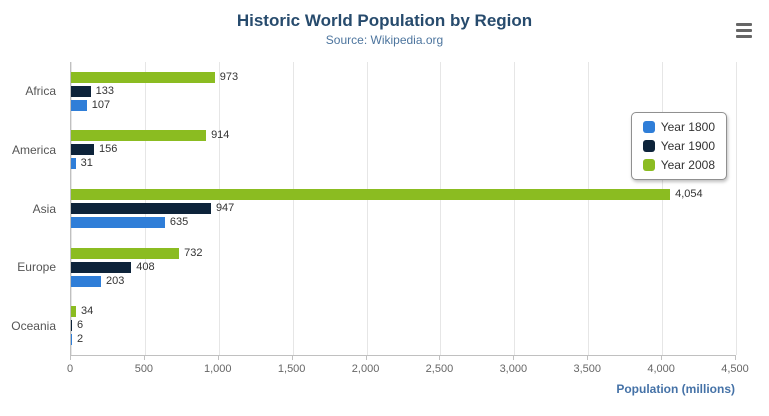 The width and height of the screenshot is (769, 416). I want to click on hamburger-menu-icon, so click(744, 30).